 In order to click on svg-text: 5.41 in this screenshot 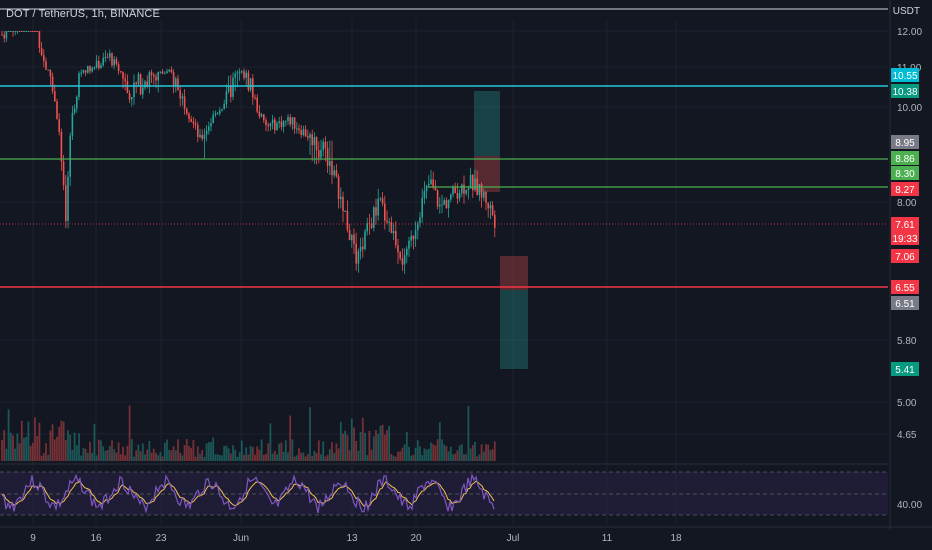, I will do `click(905, 370)`.